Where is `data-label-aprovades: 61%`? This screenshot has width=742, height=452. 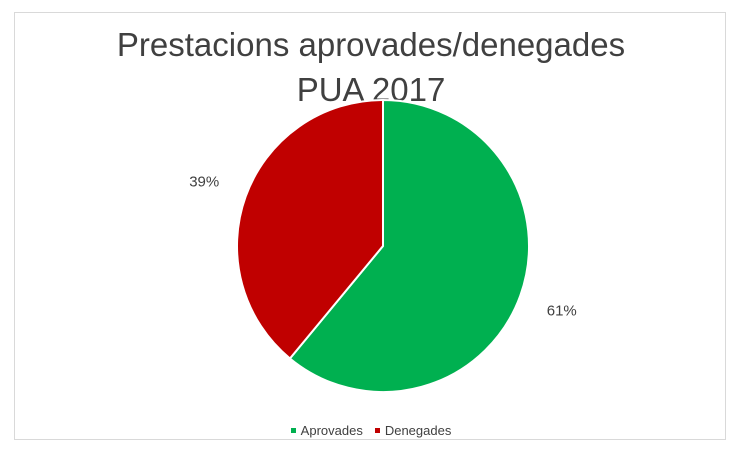 data-label-aprovades: 61% is located at coordinates (562, 310).